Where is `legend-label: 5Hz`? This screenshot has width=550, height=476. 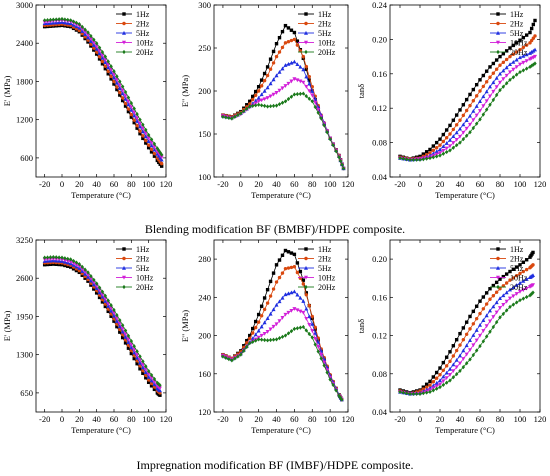
legend-label: 5Hz is located at coordinates (325, 33).